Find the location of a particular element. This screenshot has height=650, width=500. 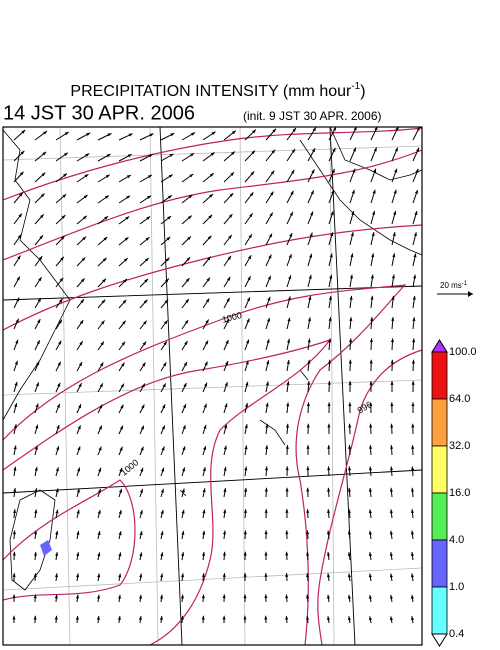

coast-japan is located at coordinates (361, 197).